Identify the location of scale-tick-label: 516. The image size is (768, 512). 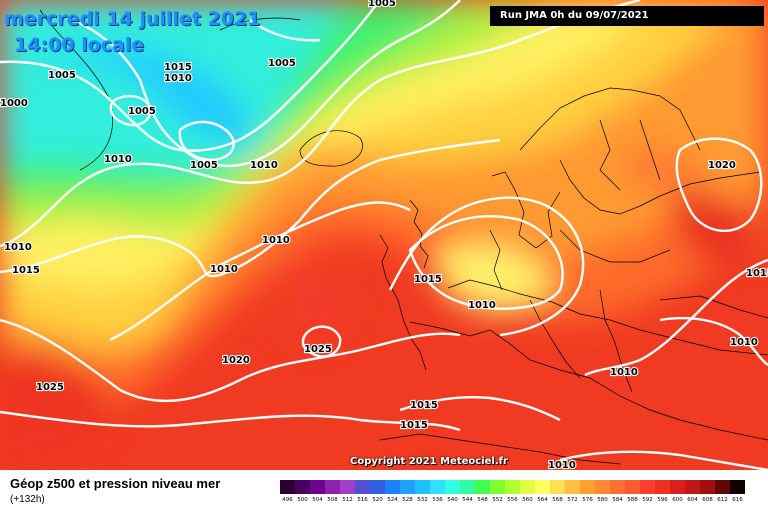
(362, 500).